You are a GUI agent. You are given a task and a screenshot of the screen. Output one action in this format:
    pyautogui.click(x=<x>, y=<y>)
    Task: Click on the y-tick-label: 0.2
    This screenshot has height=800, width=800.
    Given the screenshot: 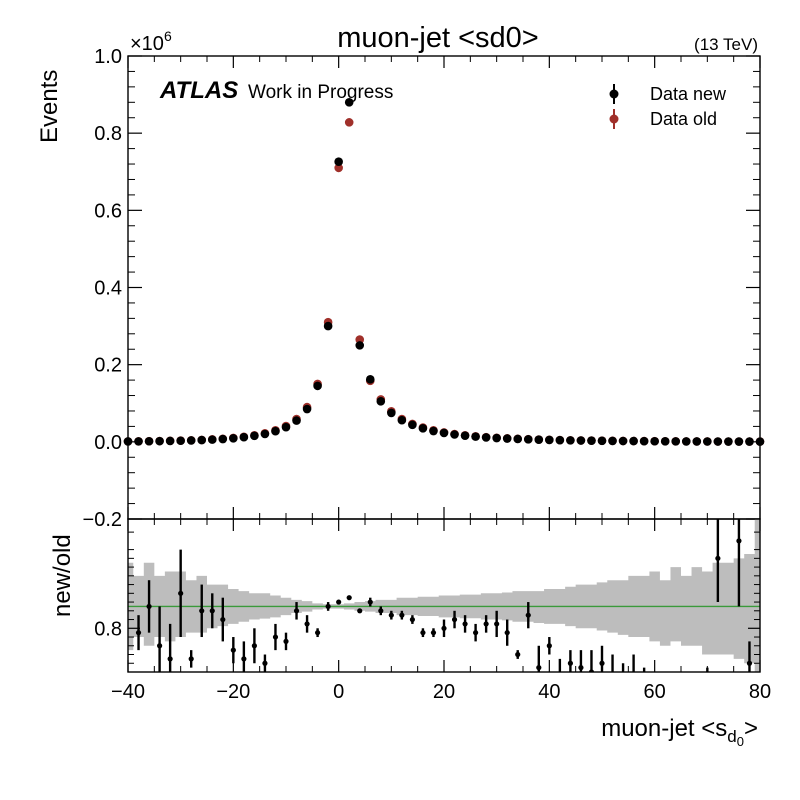 What is the action you would take?
    pyautogui.click(x=108, y=366)
    